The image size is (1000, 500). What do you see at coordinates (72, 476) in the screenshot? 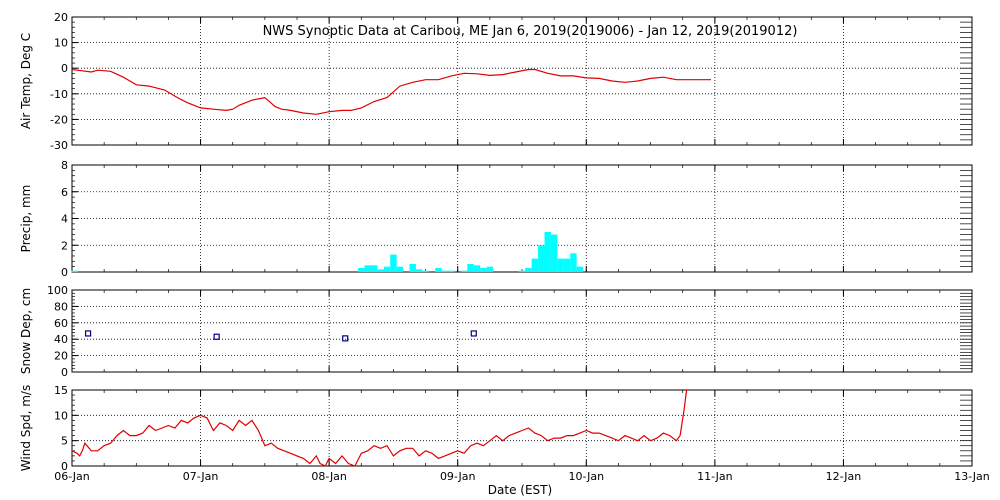
I see `x-tick-label: 06-Jan` at bounding box center [72, 476].